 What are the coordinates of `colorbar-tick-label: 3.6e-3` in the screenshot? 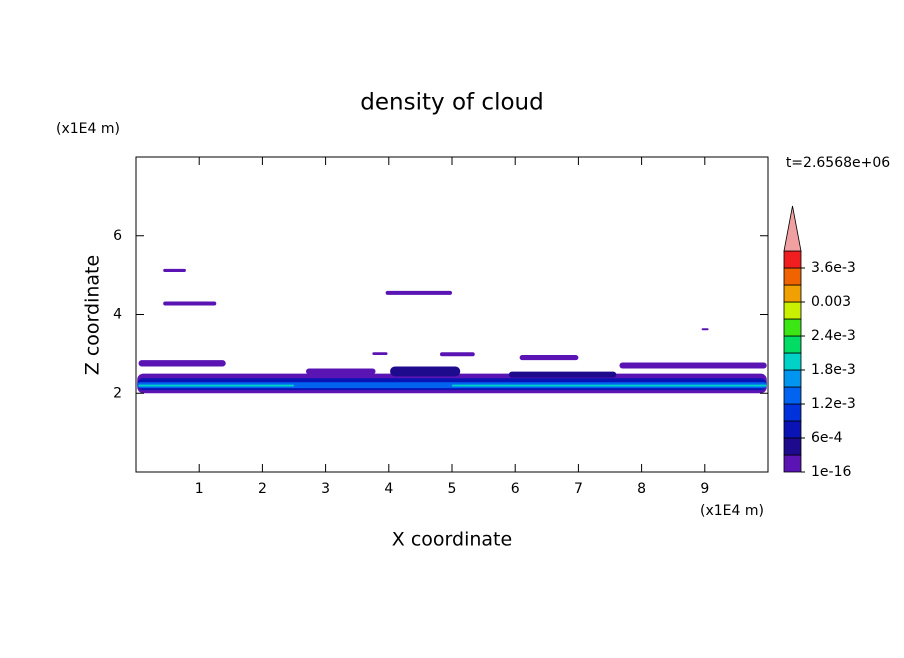 It's located at (833, 268).